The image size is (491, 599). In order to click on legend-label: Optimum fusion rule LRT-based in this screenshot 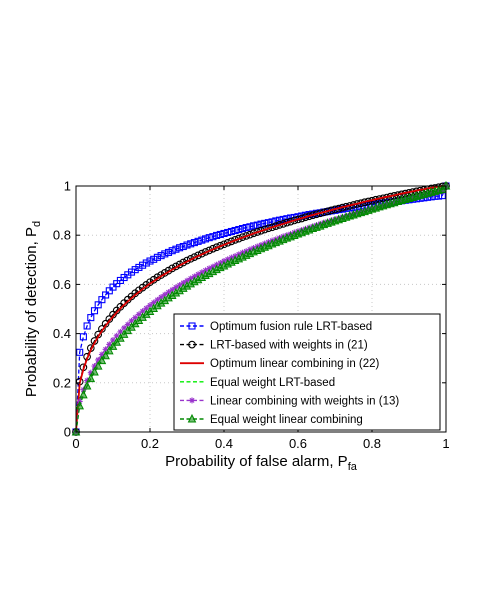, I will do `click(291, 327)`.